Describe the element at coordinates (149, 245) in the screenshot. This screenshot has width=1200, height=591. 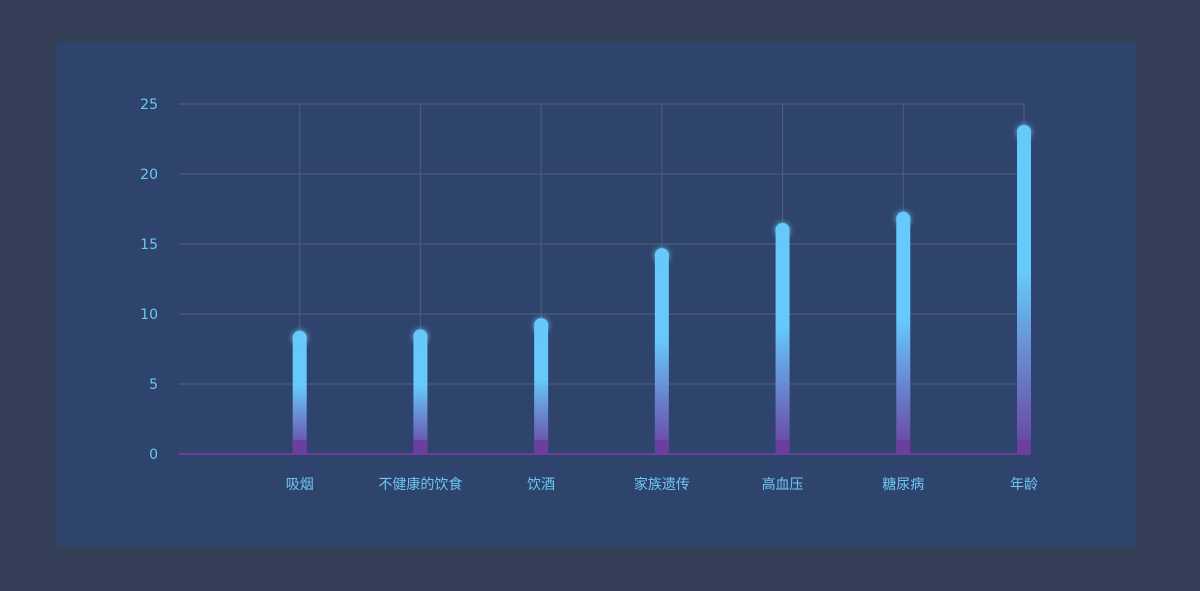
I see `y-tick-label: 15` at that location.